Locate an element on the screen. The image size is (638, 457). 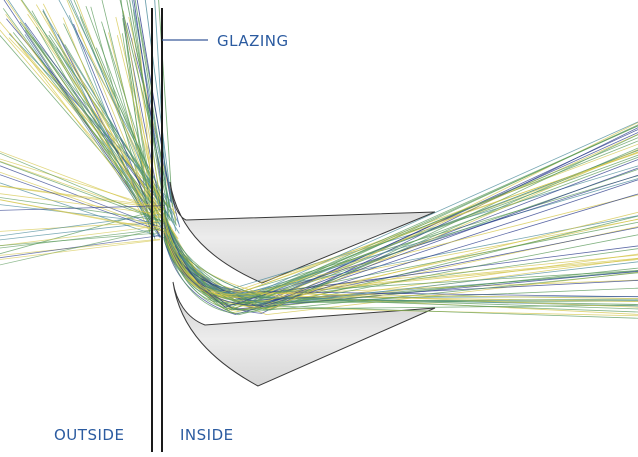
inside-label: INSIDE is located at coordinates (207, 435).